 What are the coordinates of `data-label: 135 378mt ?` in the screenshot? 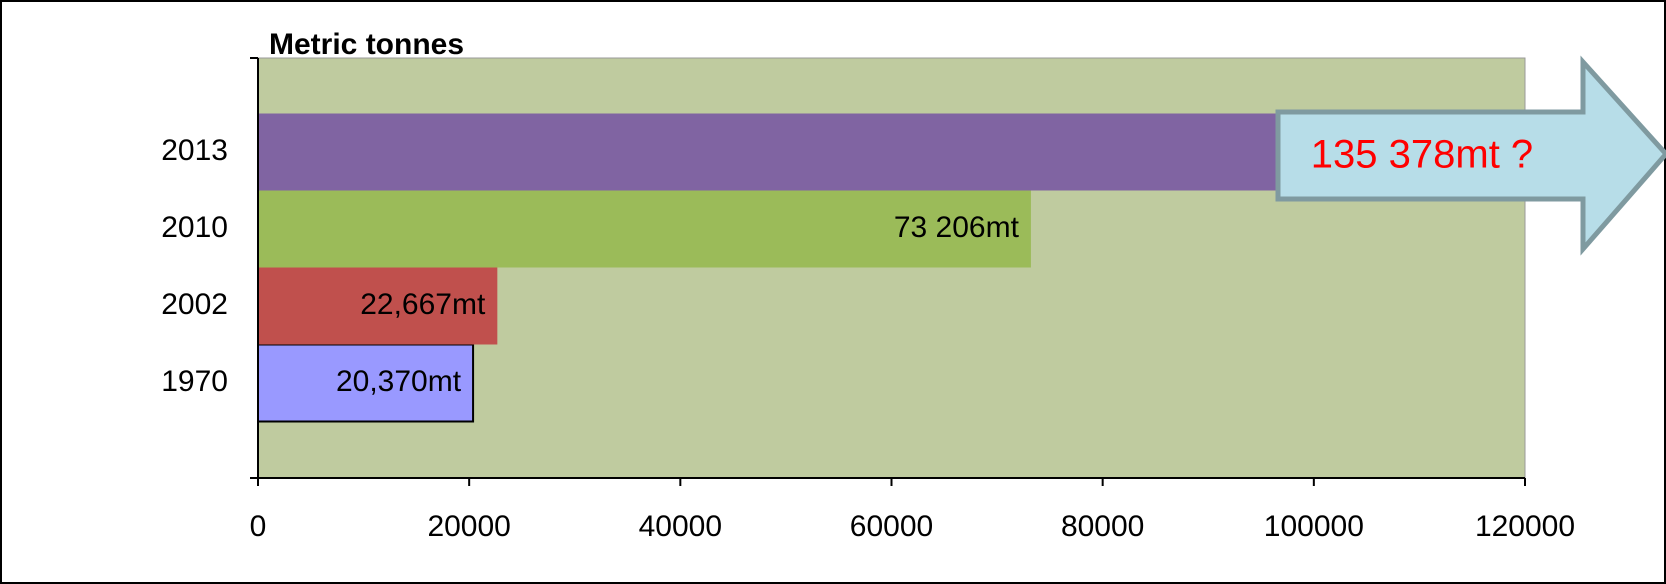 It's located at (1422, 155).